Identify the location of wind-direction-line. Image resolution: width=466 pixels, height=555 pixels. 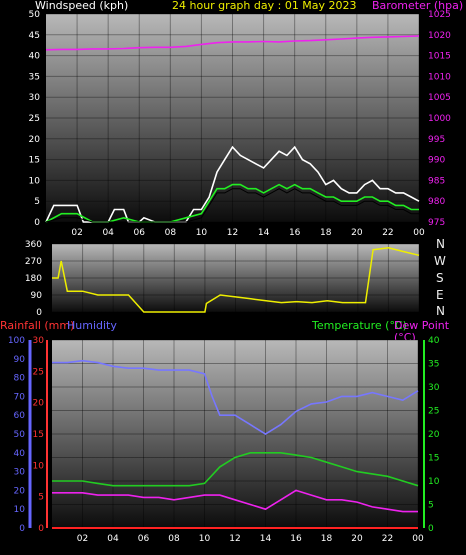
(236, 280).